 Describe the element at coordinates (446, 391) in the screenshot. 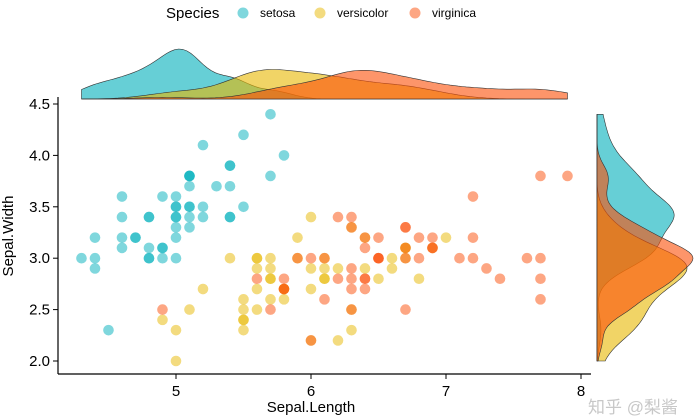

I see `x-tick-label: 7` at that location.